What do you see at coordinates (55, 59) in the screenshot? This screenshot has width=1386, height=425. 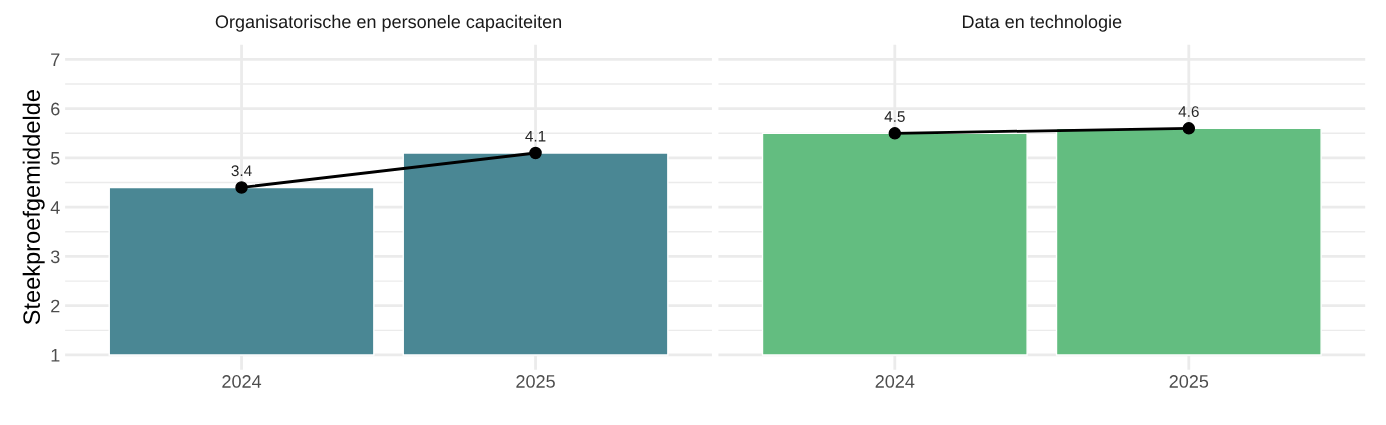 I see `y-tick-label: 7` at bounding box center [55, 59].